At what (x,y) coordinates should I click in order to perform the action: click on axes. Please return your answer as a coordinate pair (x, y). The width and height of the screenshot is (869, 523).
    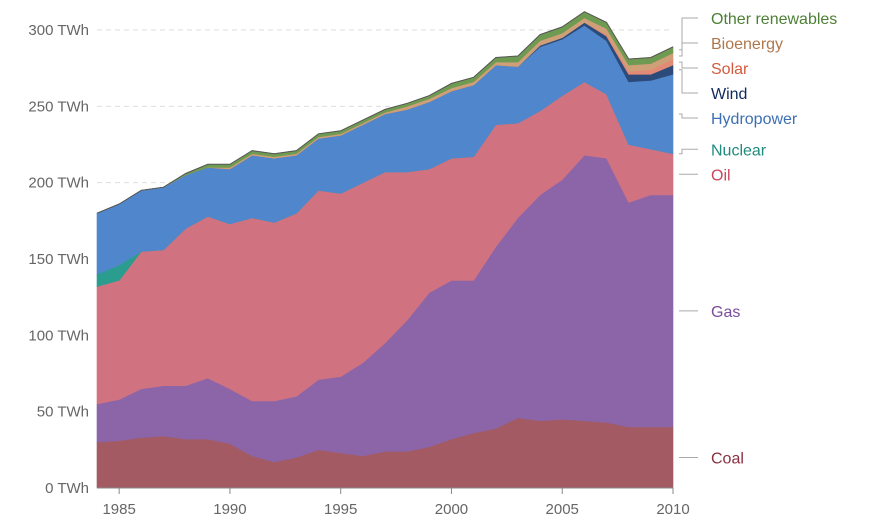
    Looking at the image, I should click on (385, 490).